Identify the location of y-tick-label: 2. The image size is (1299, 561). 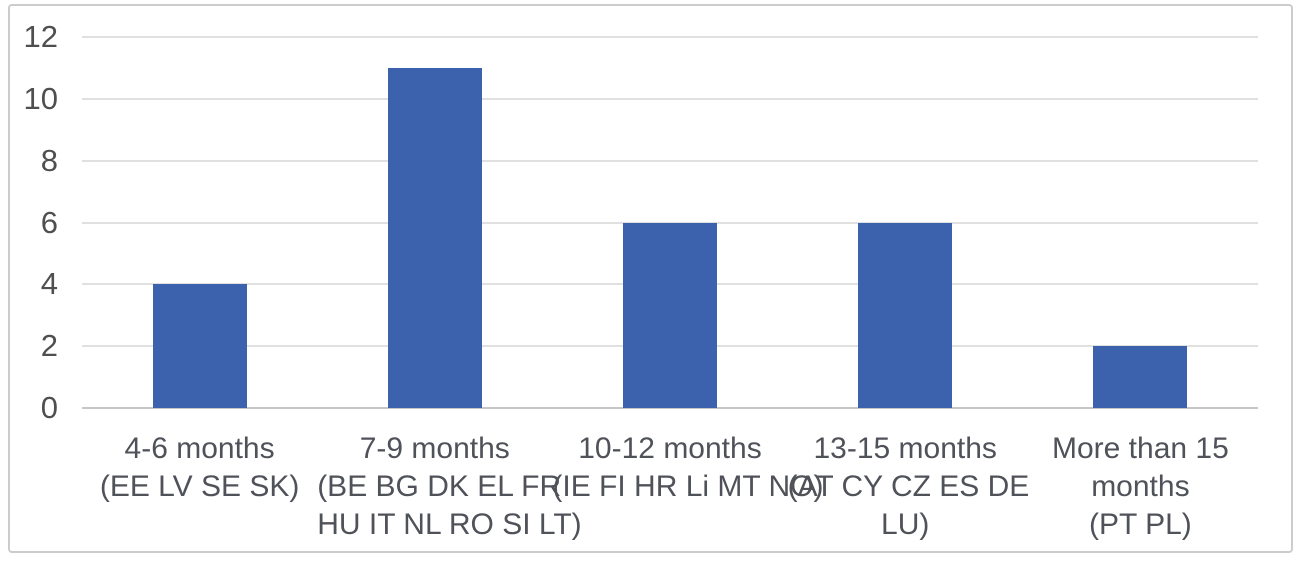
(49, 346).